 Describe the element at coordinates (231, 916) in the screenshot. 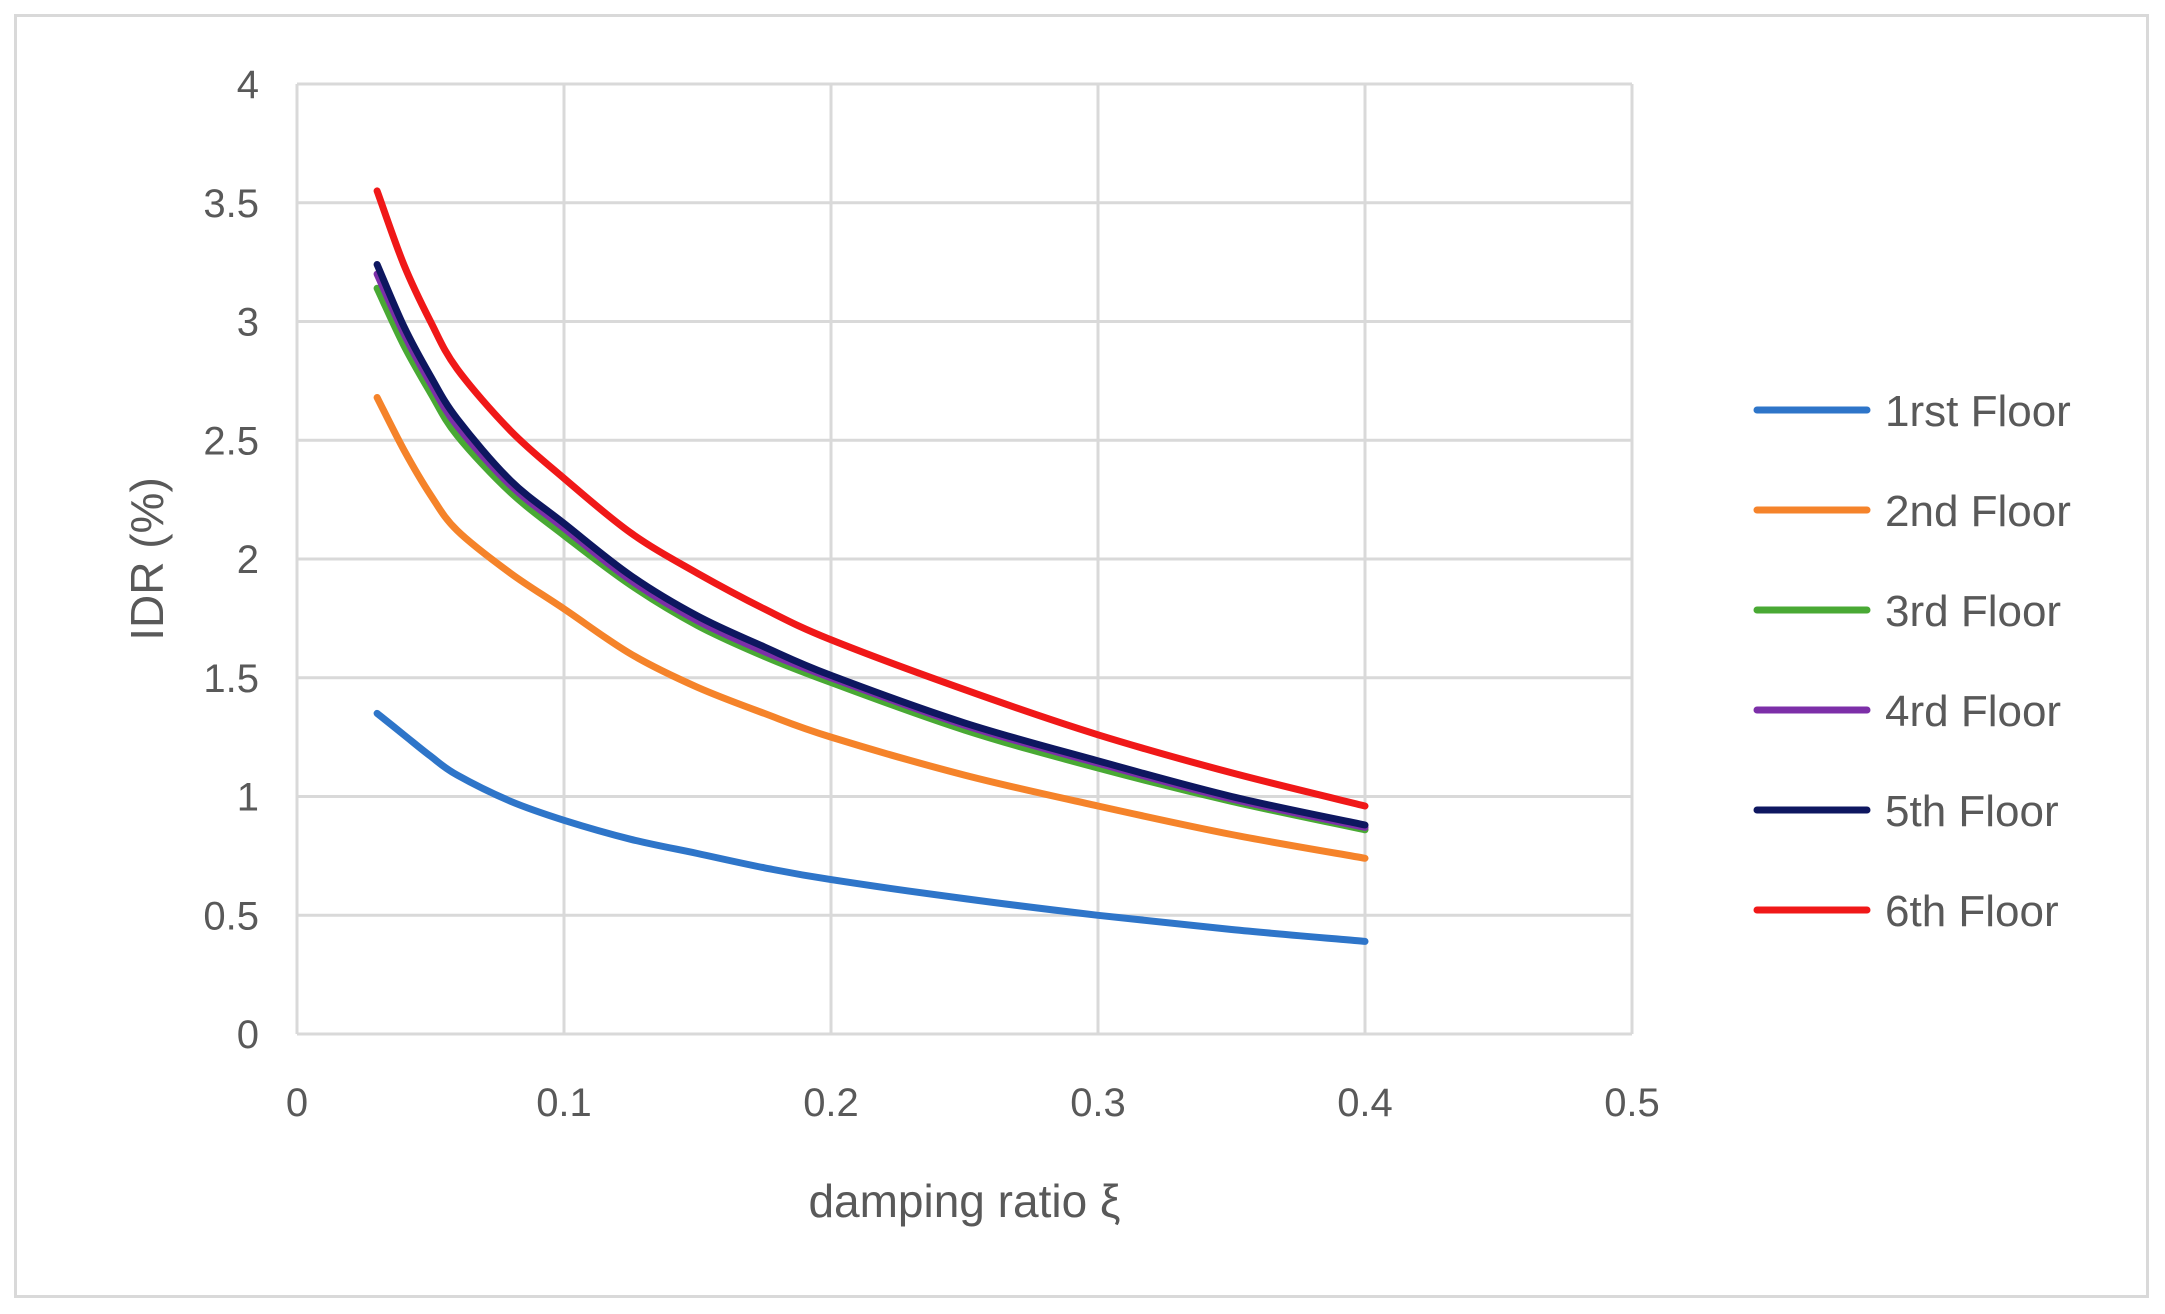

I see `y-tick-label: 0.5` at that location.